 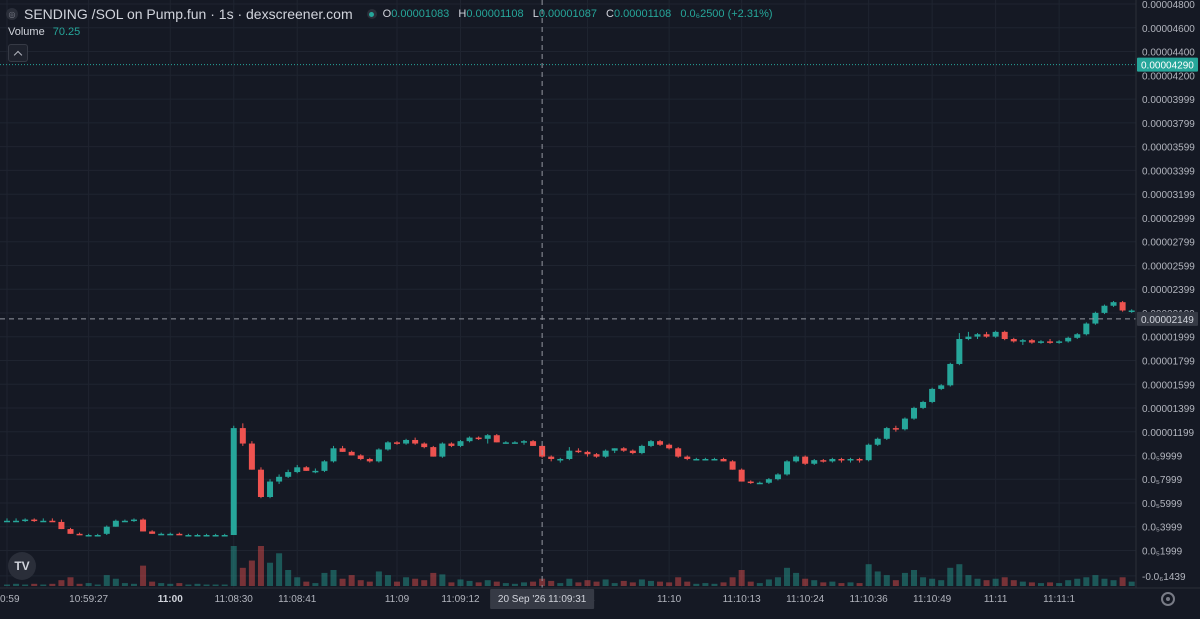 What do you see at coordinates (22, 566) in the screenshot?
I see `tradingview-logo: TV` at bounding box center [22, 566].